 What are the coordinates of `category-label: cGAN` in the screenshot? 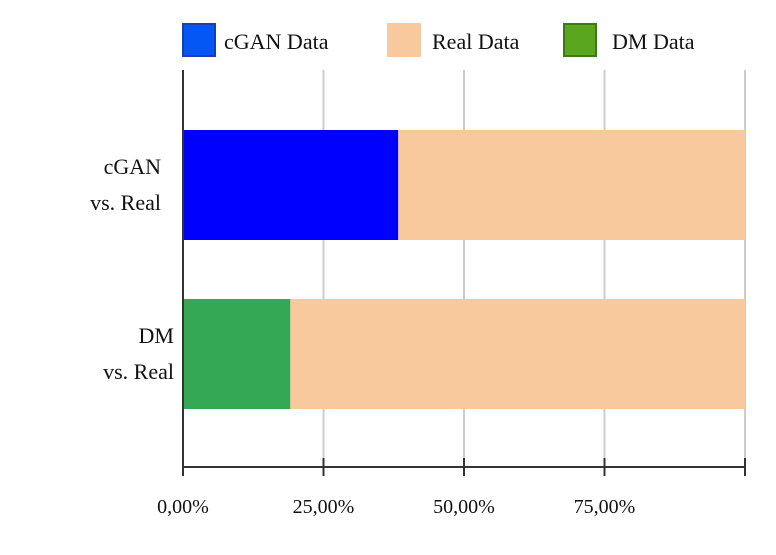 It's located at (133, 166).